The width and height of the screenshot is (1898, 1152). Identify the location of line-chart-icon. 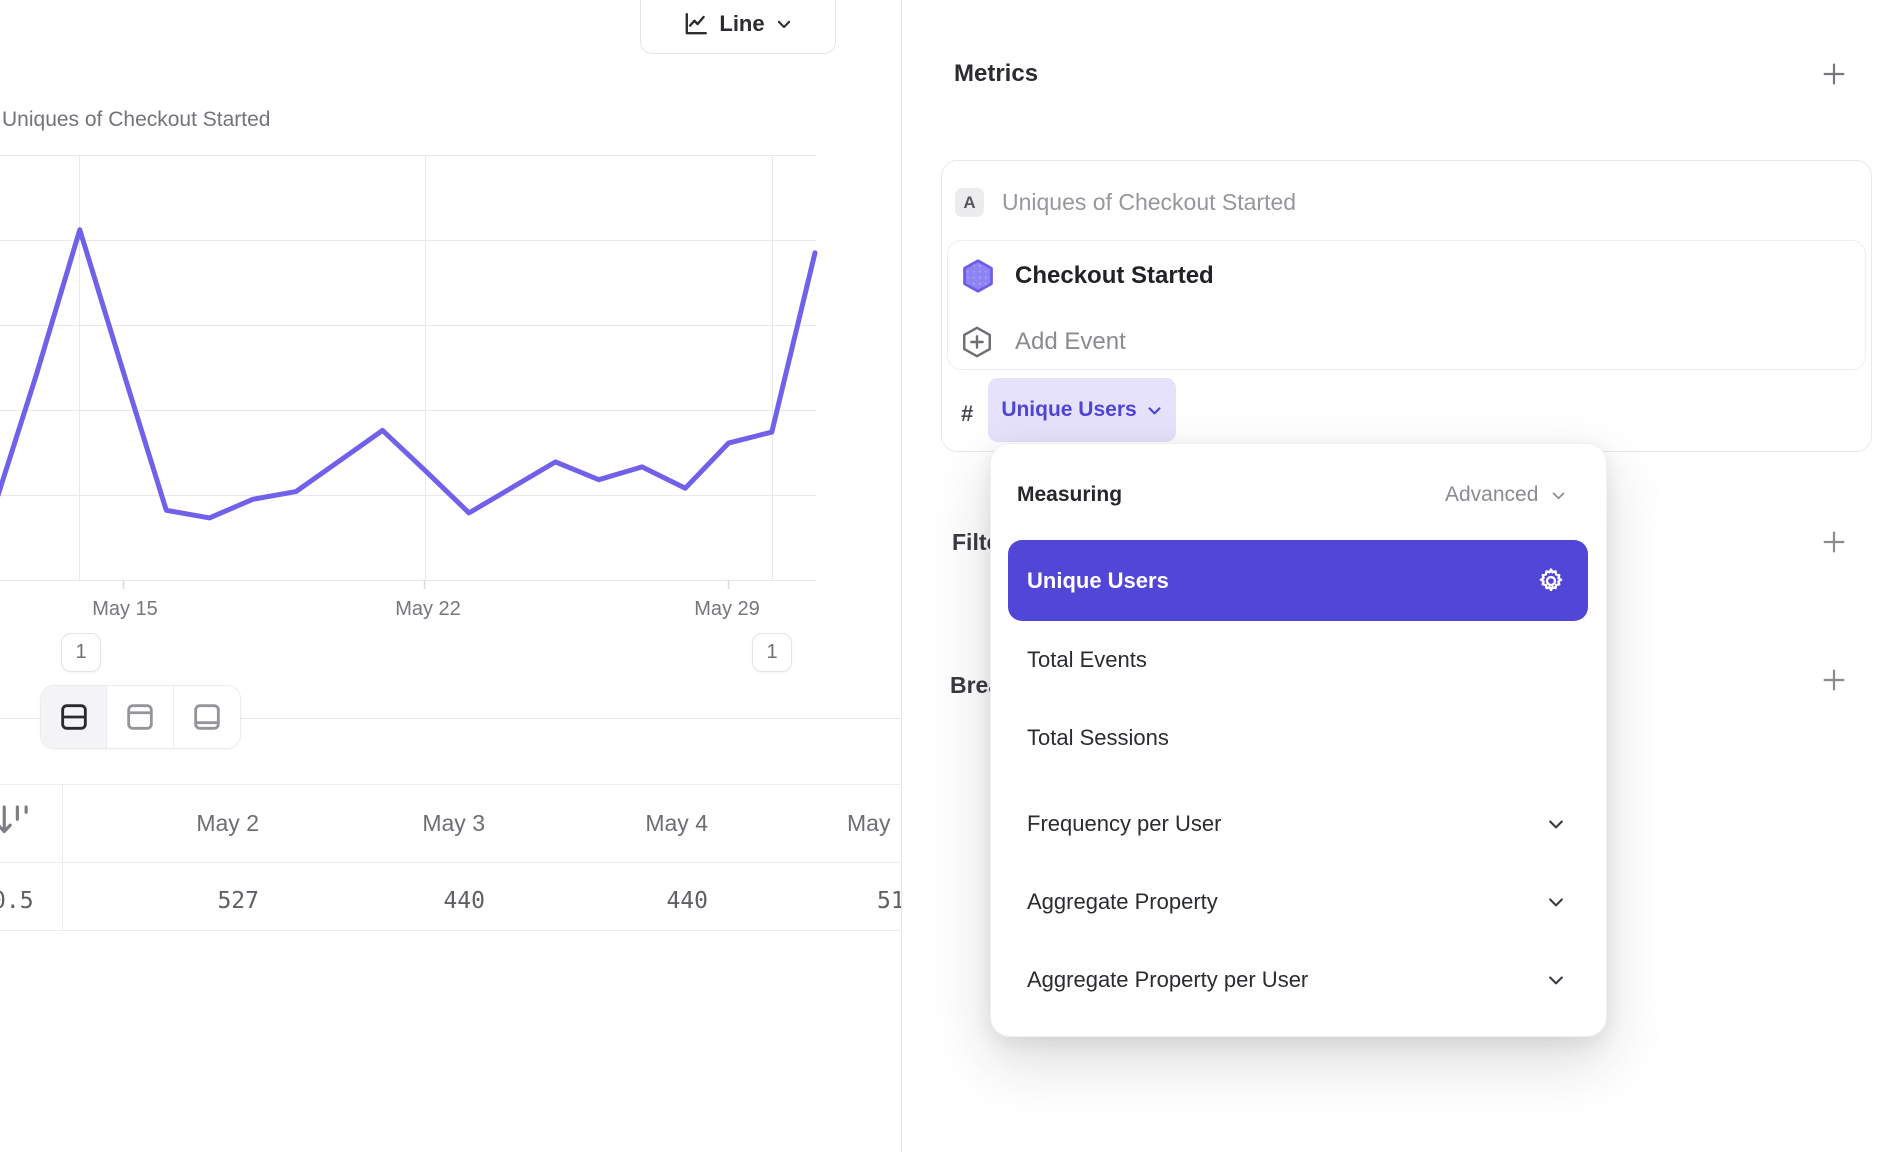
(696, 24).